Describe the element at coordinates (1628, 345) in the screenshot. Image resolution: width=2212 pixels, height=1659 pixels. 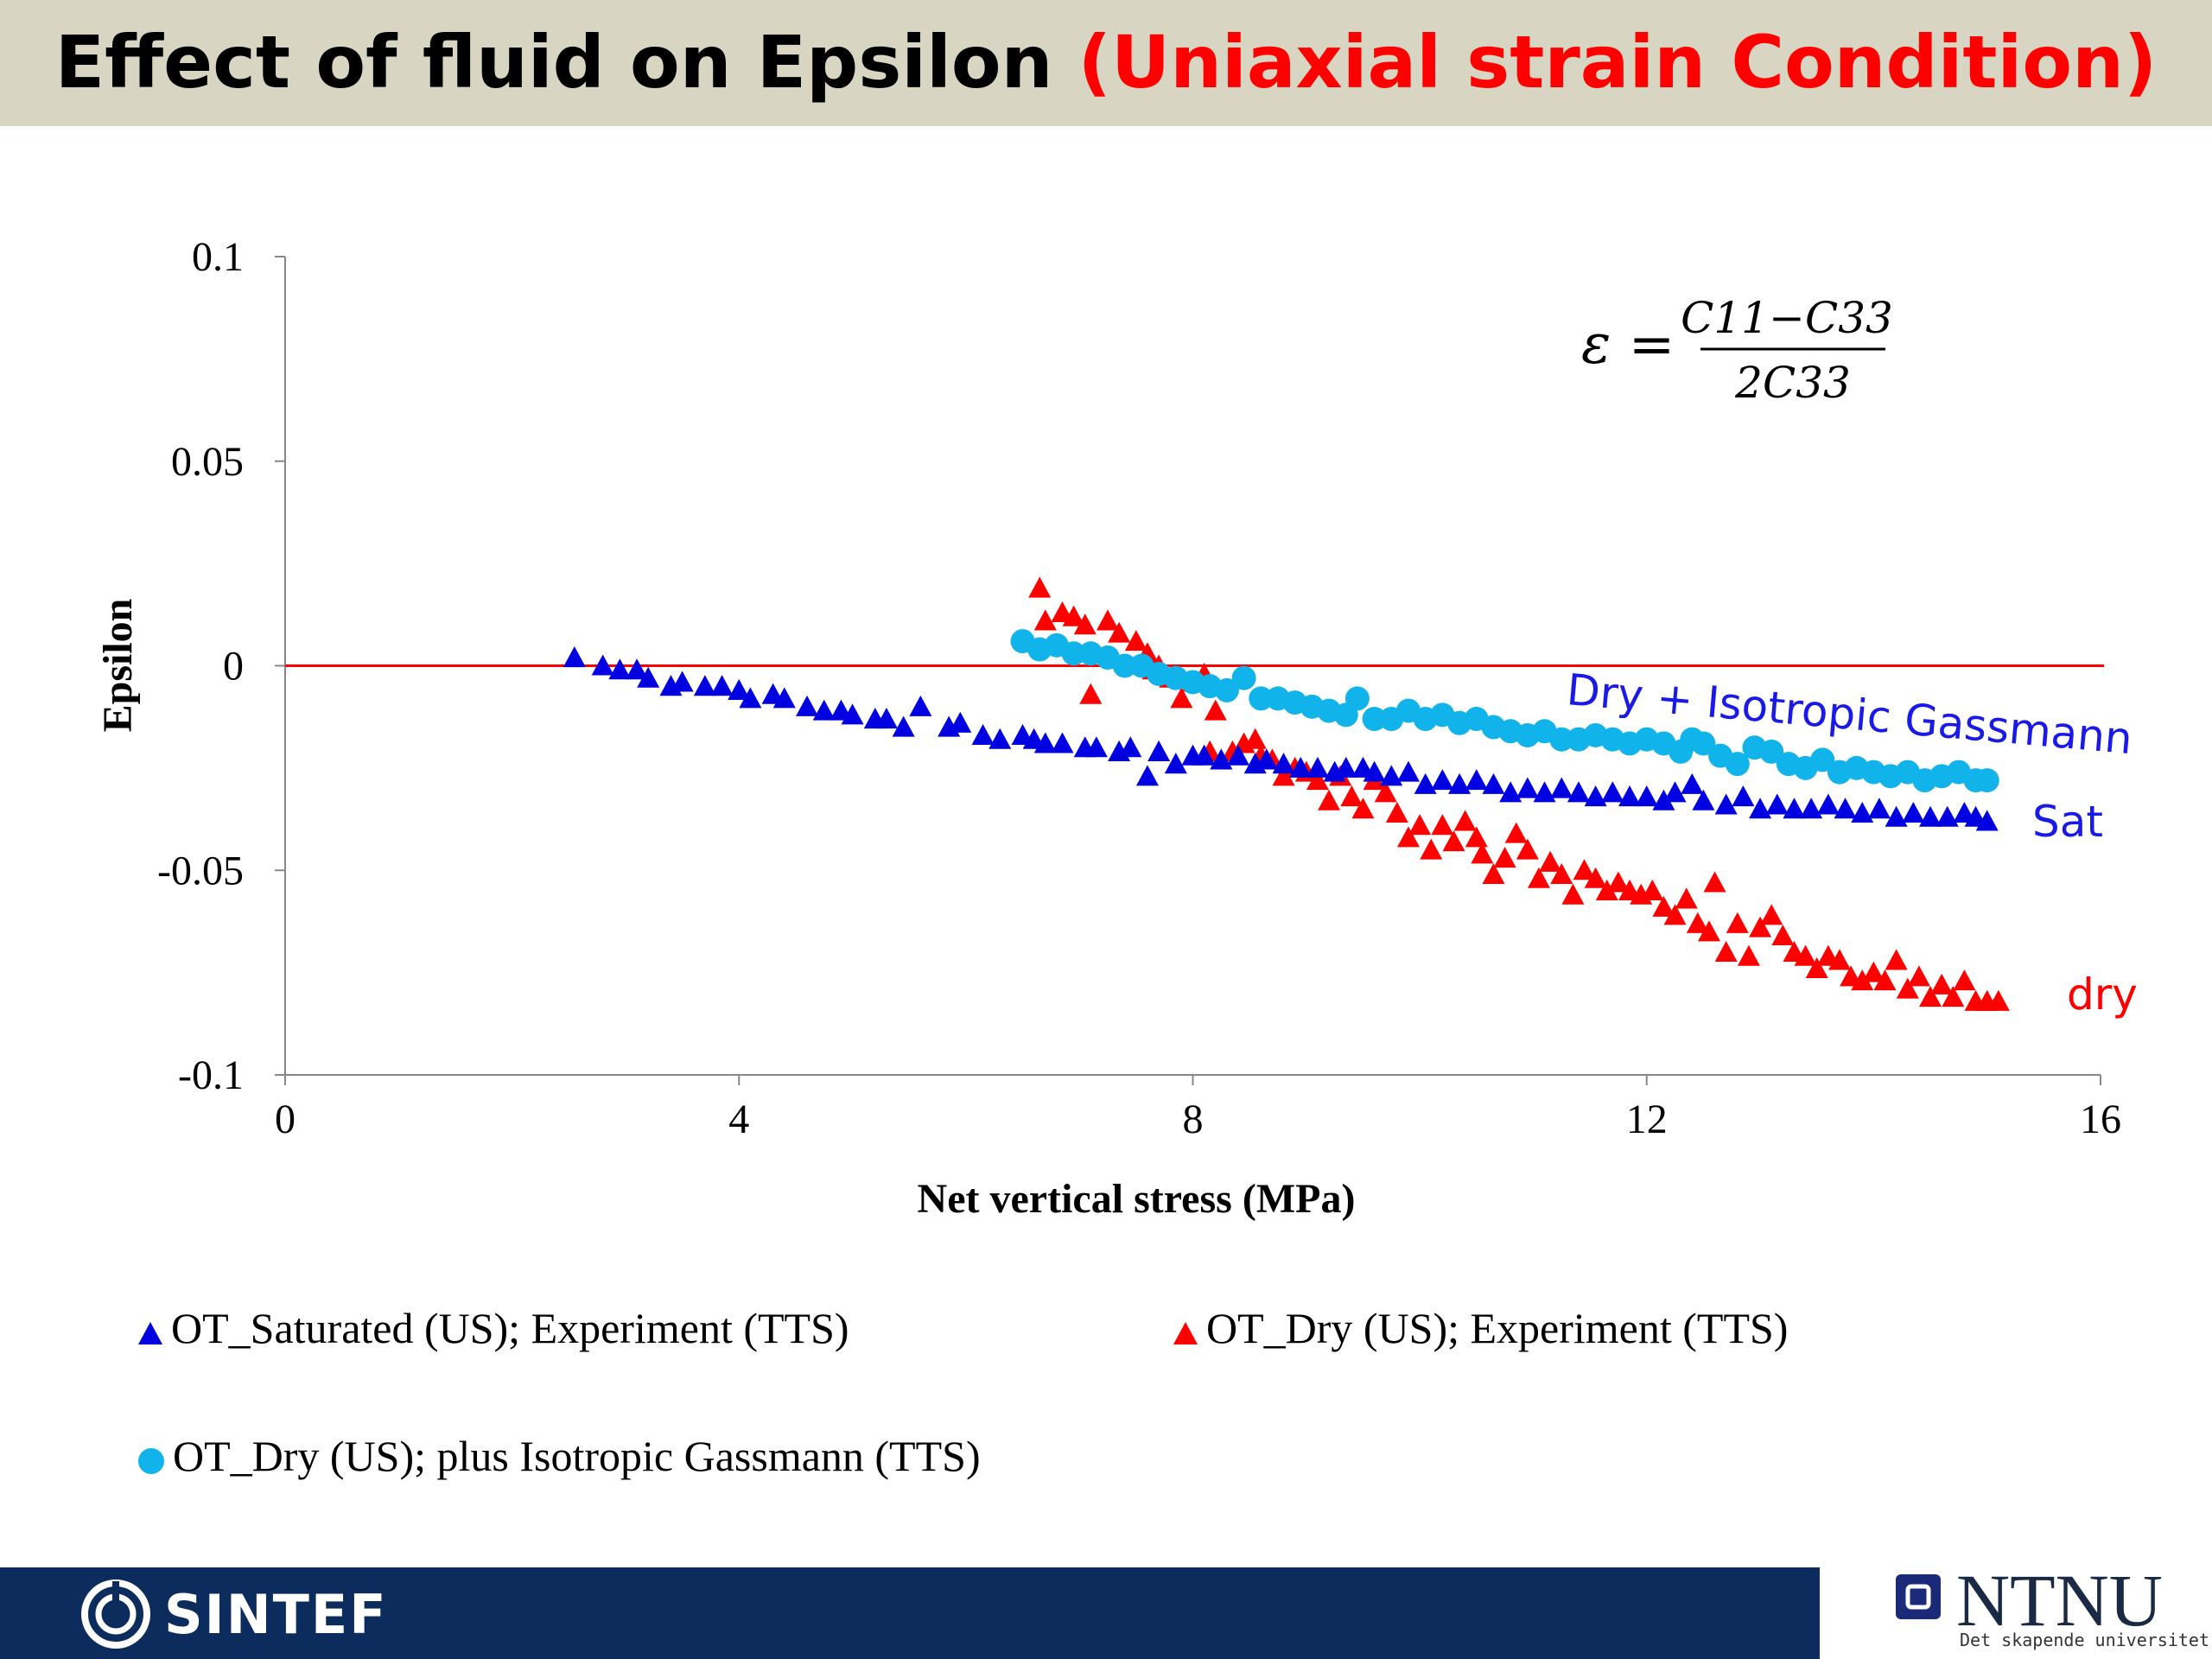
I see `formula-lhs: ε =` at that location.